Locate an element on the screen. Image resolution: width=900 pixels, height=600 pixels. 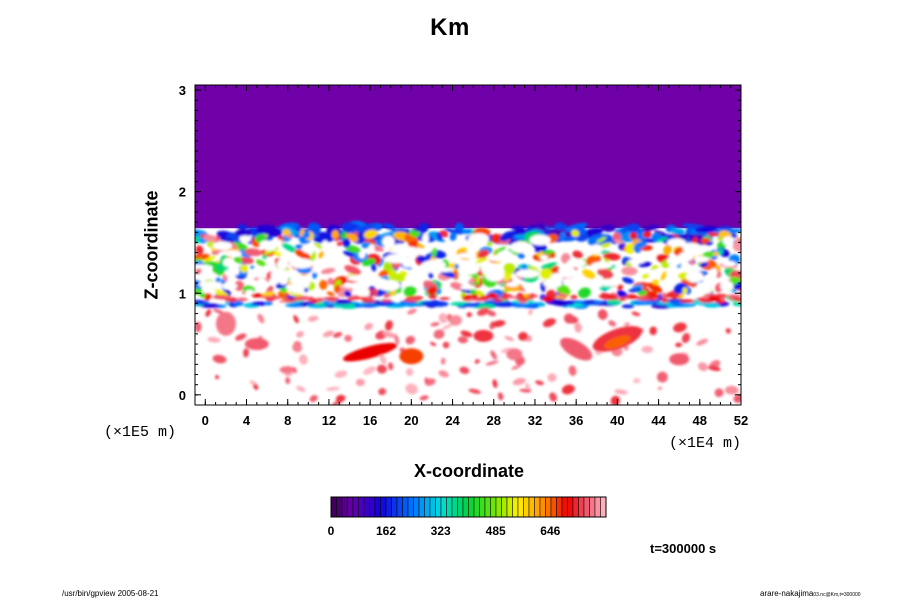
chart-title: Km is located at coordinates (450, 27).